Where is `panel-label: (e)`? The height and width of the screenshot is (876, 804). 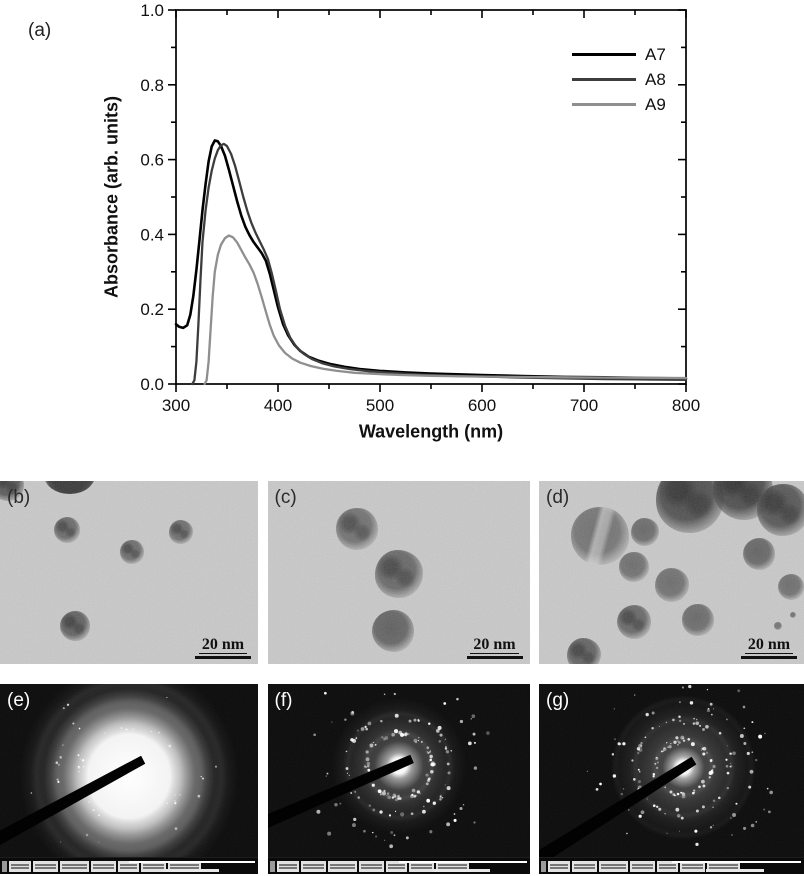 panel-label: (e) is located at coordinates (19, 700).